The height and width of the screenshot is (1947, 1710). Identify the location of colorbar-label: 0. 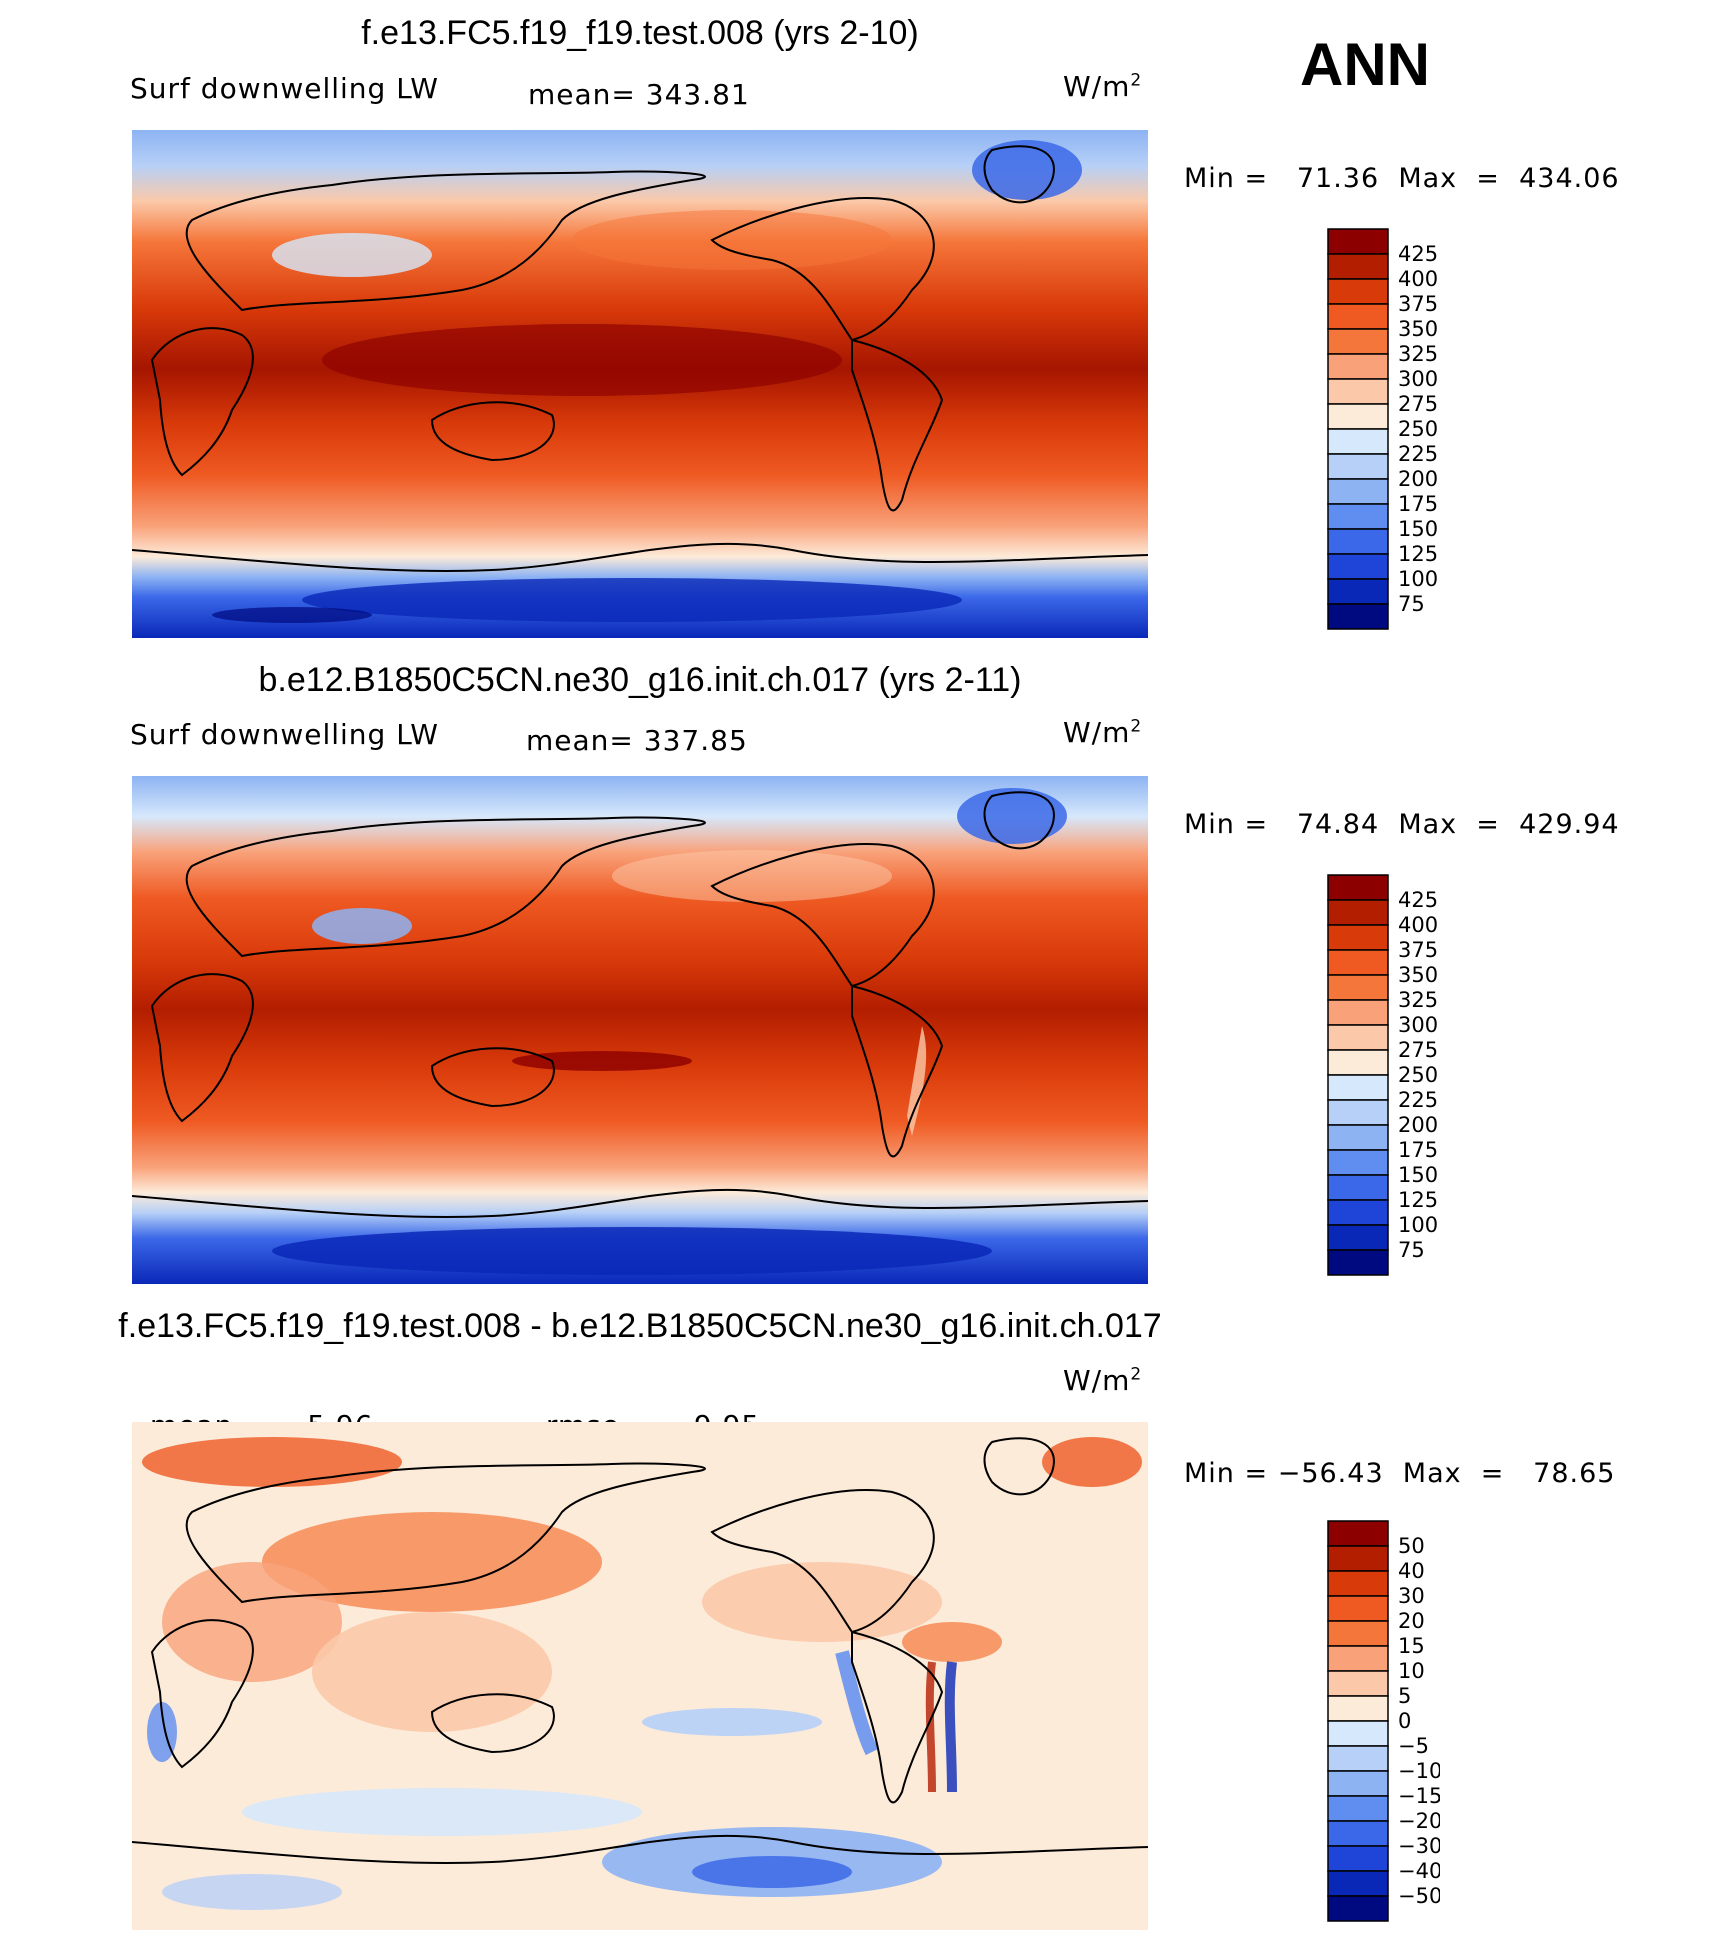
(1404, 1721).